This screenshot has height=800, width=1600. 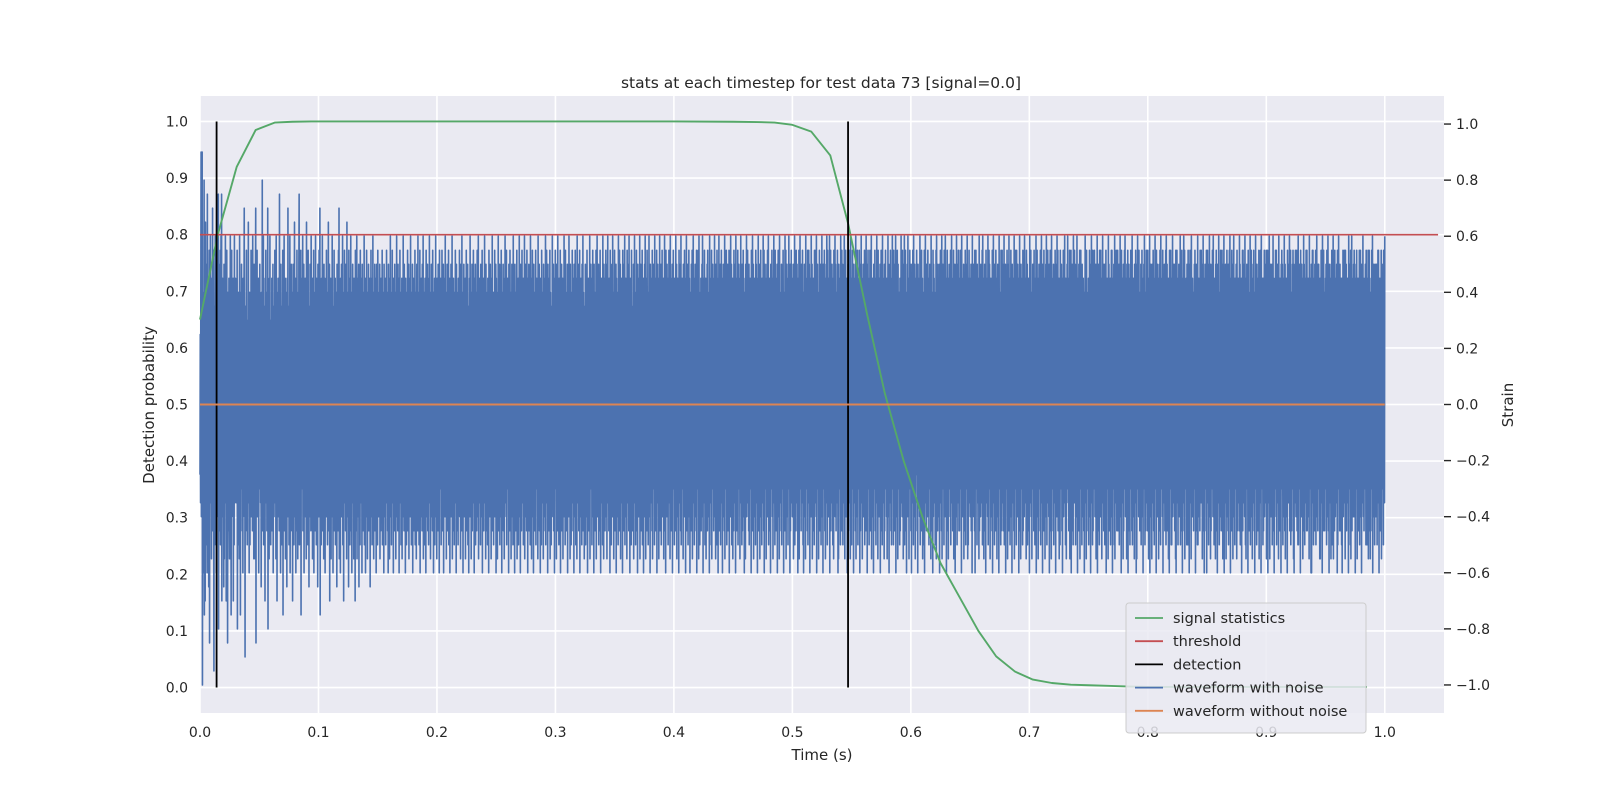 What do you see at coordinates (177, 575) in the screenshot?
I see `y-tick-label-2: 0.2` at bounding box center [177, 575].